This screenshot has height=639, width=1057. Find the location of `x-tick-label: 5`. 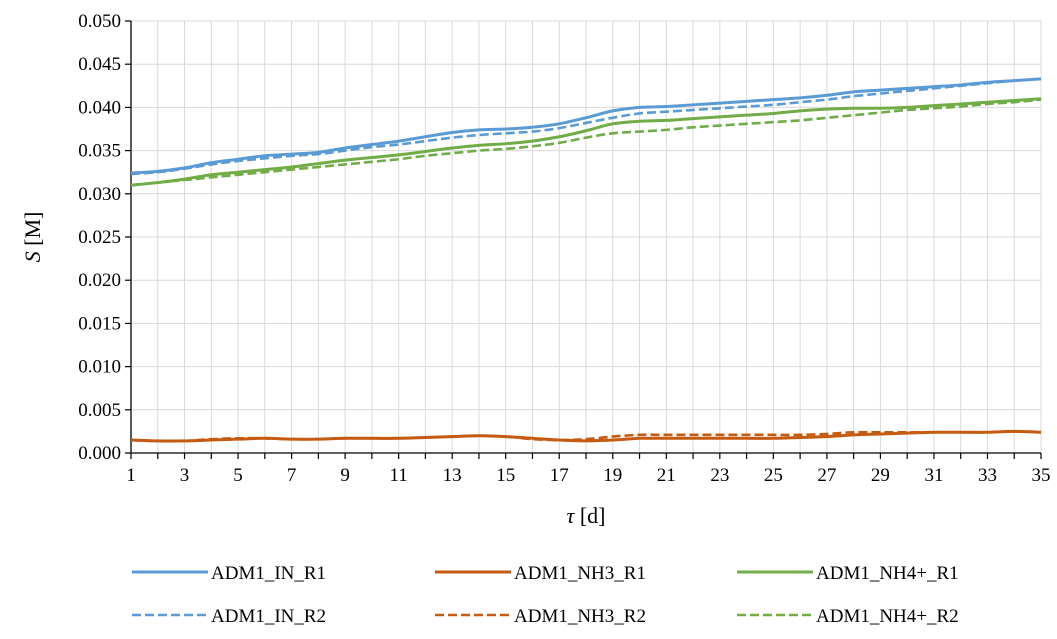

x-tick-label: 5 is located at coordinates (238, 475).